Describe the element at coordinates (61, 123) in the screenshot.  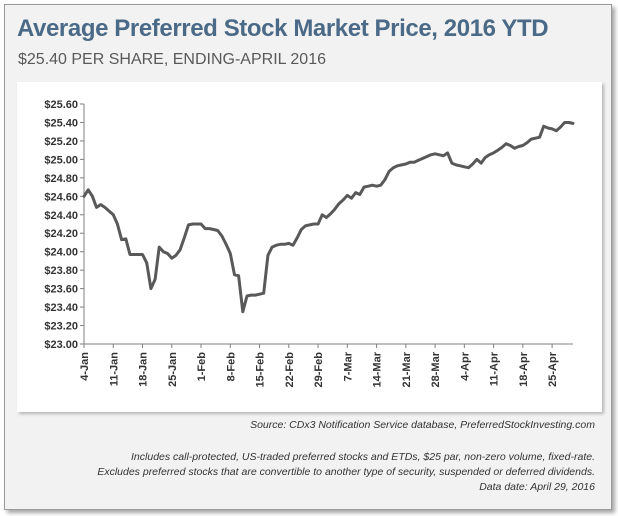
I see `y-tick-label: $25.40` at that location.